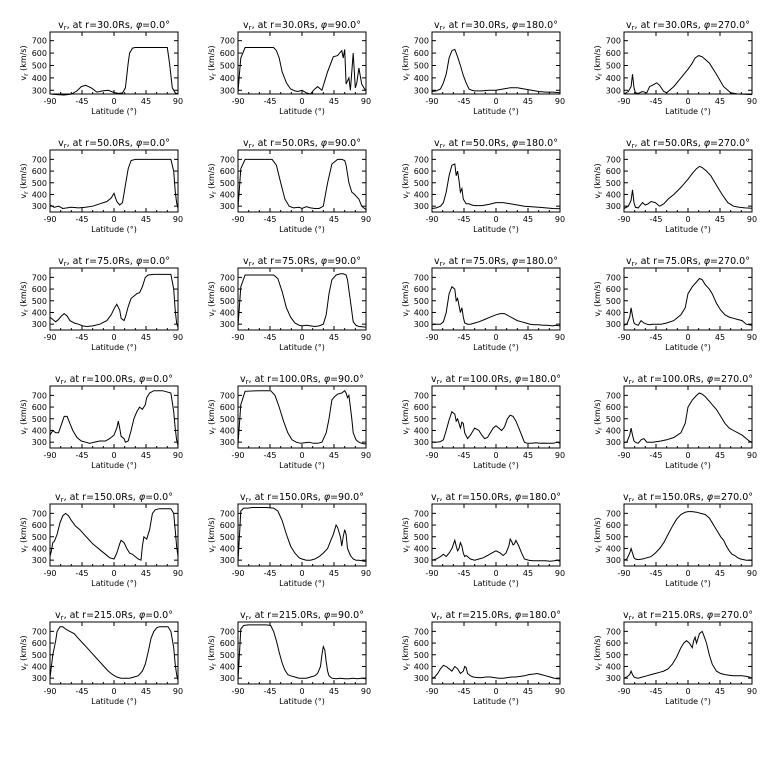  What do you see at coordinates (496, 26) in the screenshot?
I see `panel-title: vr, at r=30.0Rs, φ=180.0°` at bounding box center [496, 26].